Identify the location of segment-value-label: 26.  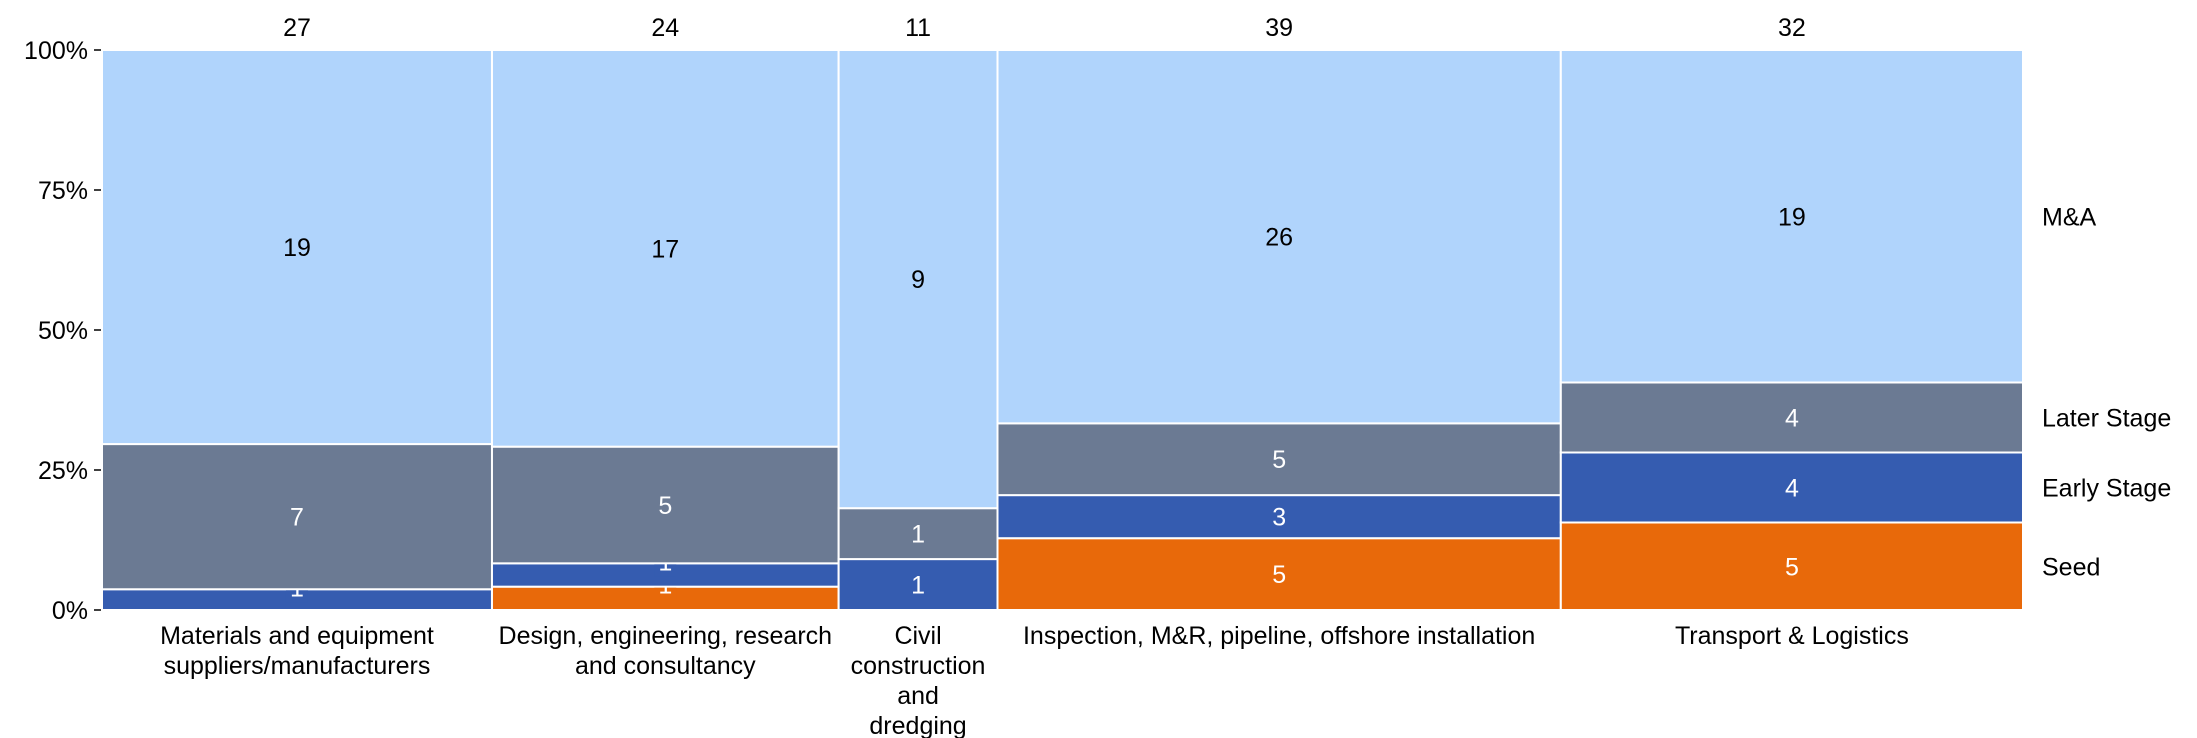
(1279, 238).